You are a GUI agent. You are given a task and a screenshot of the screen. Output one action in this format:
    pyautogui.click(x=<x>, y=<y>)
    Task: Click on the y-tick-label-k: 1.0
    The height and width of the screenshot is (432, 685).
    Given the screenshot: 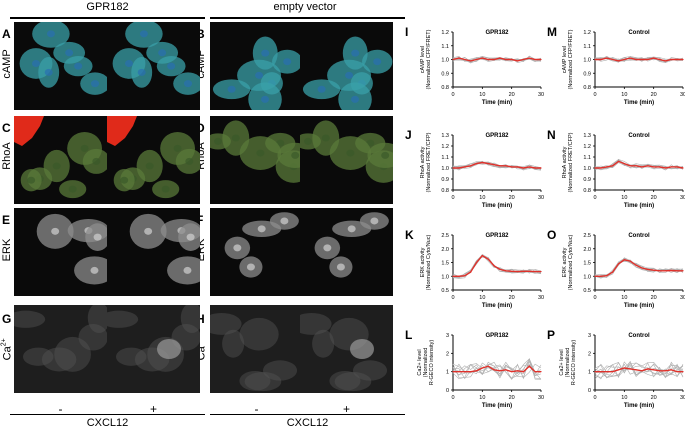 What is the action you would take?
    pyautogui.click(x=445, y=277)
    